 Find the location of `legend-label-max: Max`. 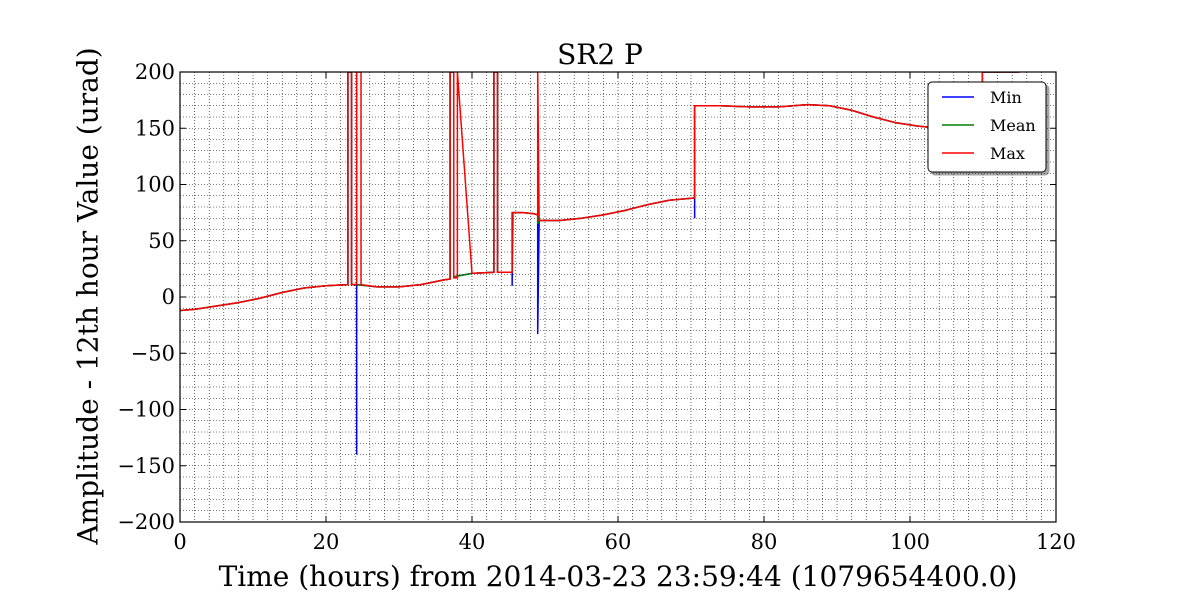

legend-label-max: Max is located at coordinates (1007, 153).